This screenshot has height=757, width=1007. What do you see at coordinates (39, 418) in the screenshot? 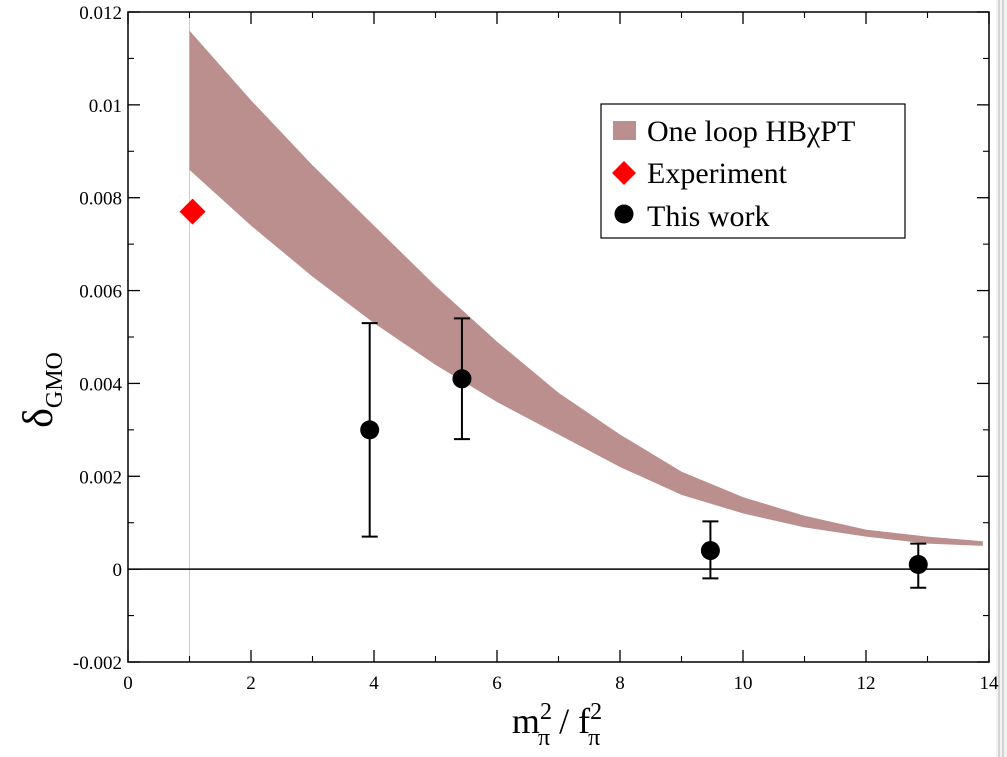
I see `y-axis-title-base: δ` at bounding box center [39, 418].